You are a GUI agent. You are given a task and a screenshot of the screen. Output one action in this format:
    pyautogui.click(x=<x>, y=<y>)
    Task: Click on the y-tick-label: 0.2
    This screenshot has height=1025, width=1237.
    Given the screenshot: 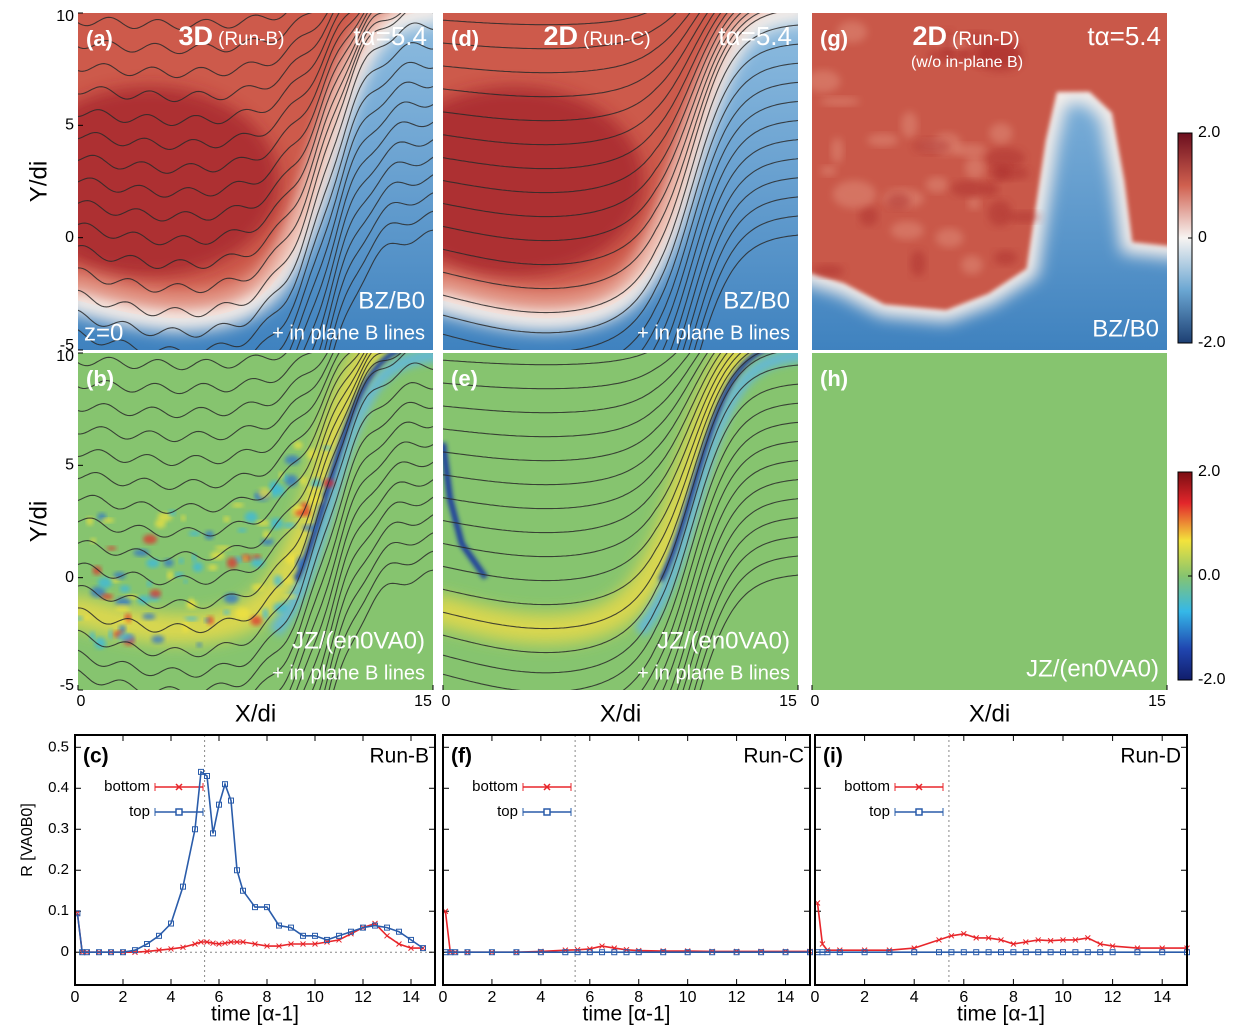 What is the action you would take?
    pyautogui.click(x=58, y=869)
    